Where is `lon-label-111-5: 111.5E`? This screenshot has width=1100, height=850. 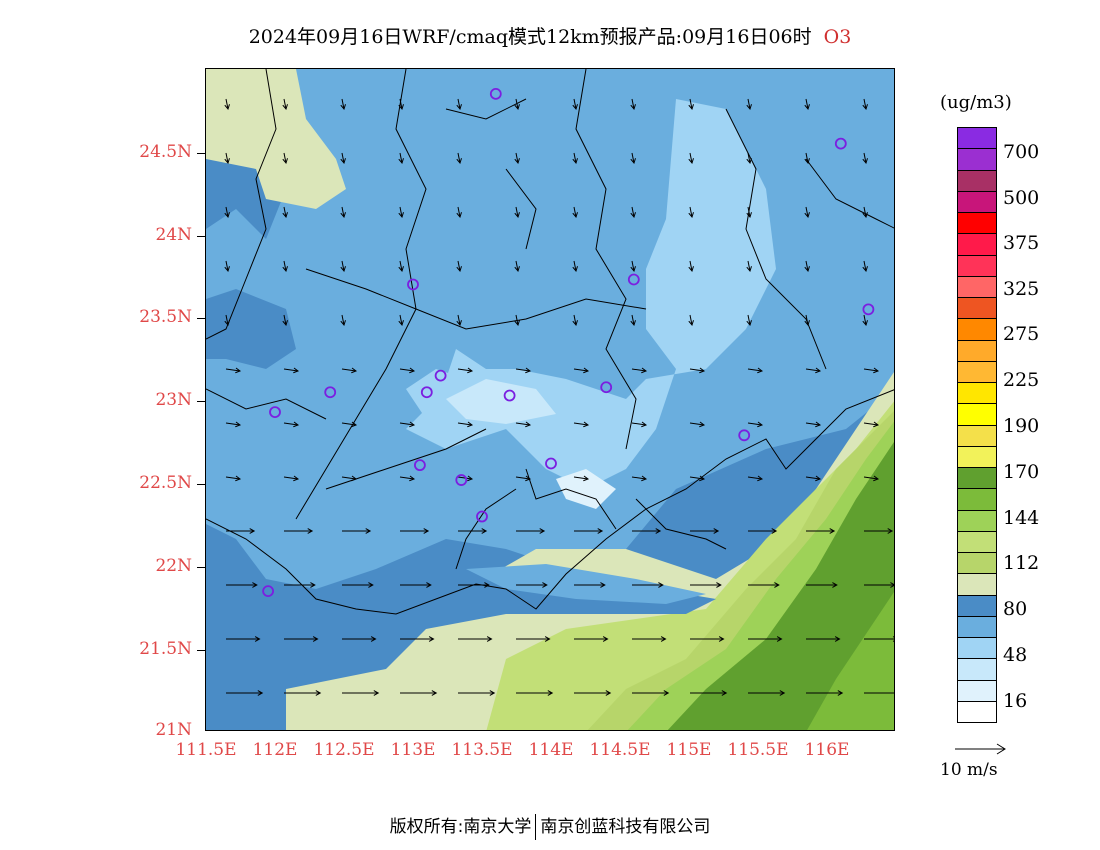
lon-label-111-5: 111.5E is located at coordinates (206, 750).